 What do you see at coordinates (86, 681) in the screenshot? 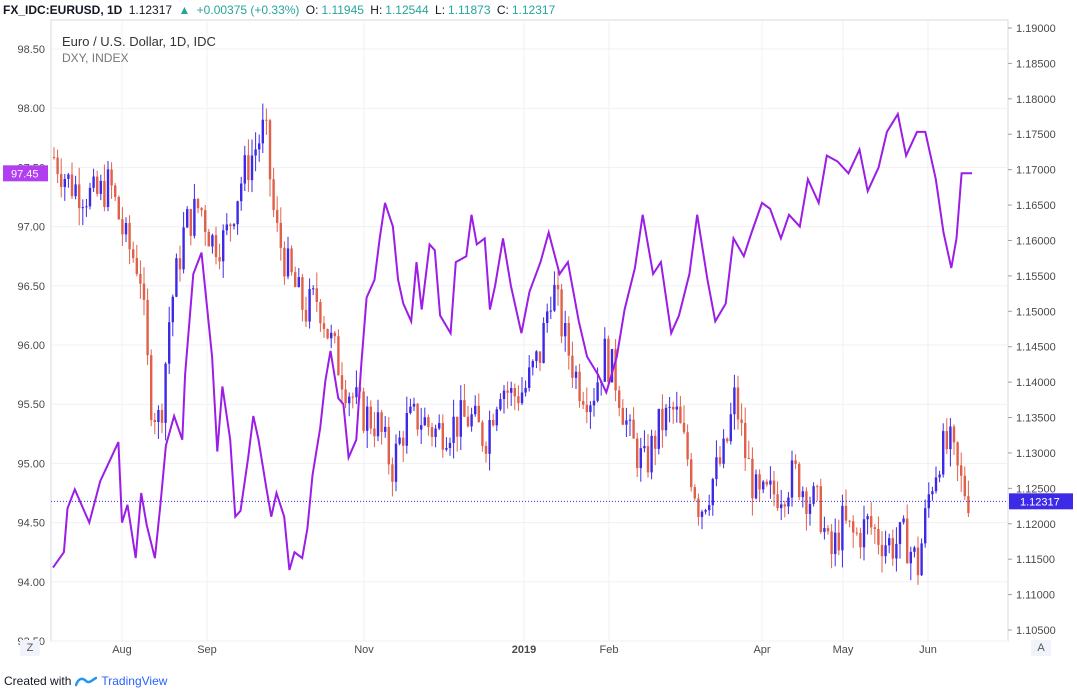
I see `tradingview-logo-icon` at bounding box center [86, 681].